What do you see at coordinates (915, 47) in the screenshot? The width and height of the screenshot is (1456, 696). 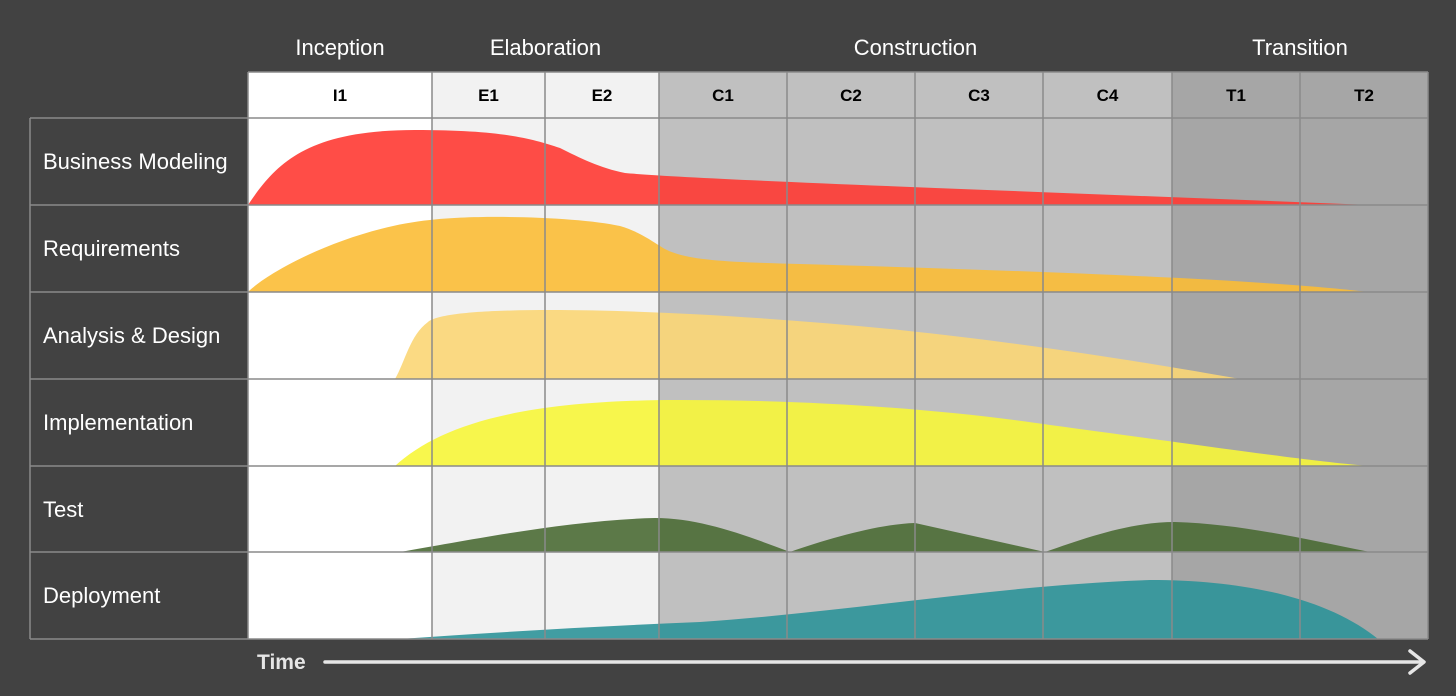 I see `phase-label-construction: Construction` at bounding box center [915, 47].